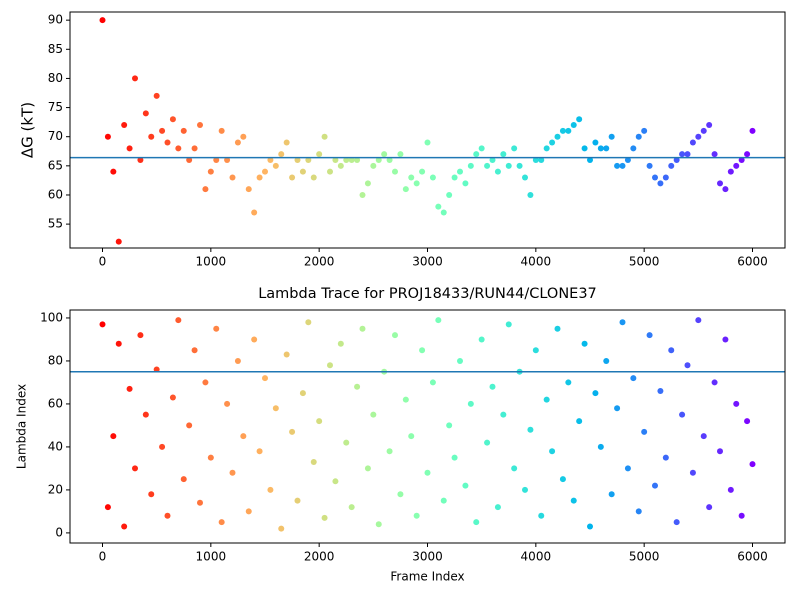 The height and width of the screenshot is (600, 800). Describe the element at coordinates (59, 532) in the screenshot. I see `y-tick-label: 0` at that location.